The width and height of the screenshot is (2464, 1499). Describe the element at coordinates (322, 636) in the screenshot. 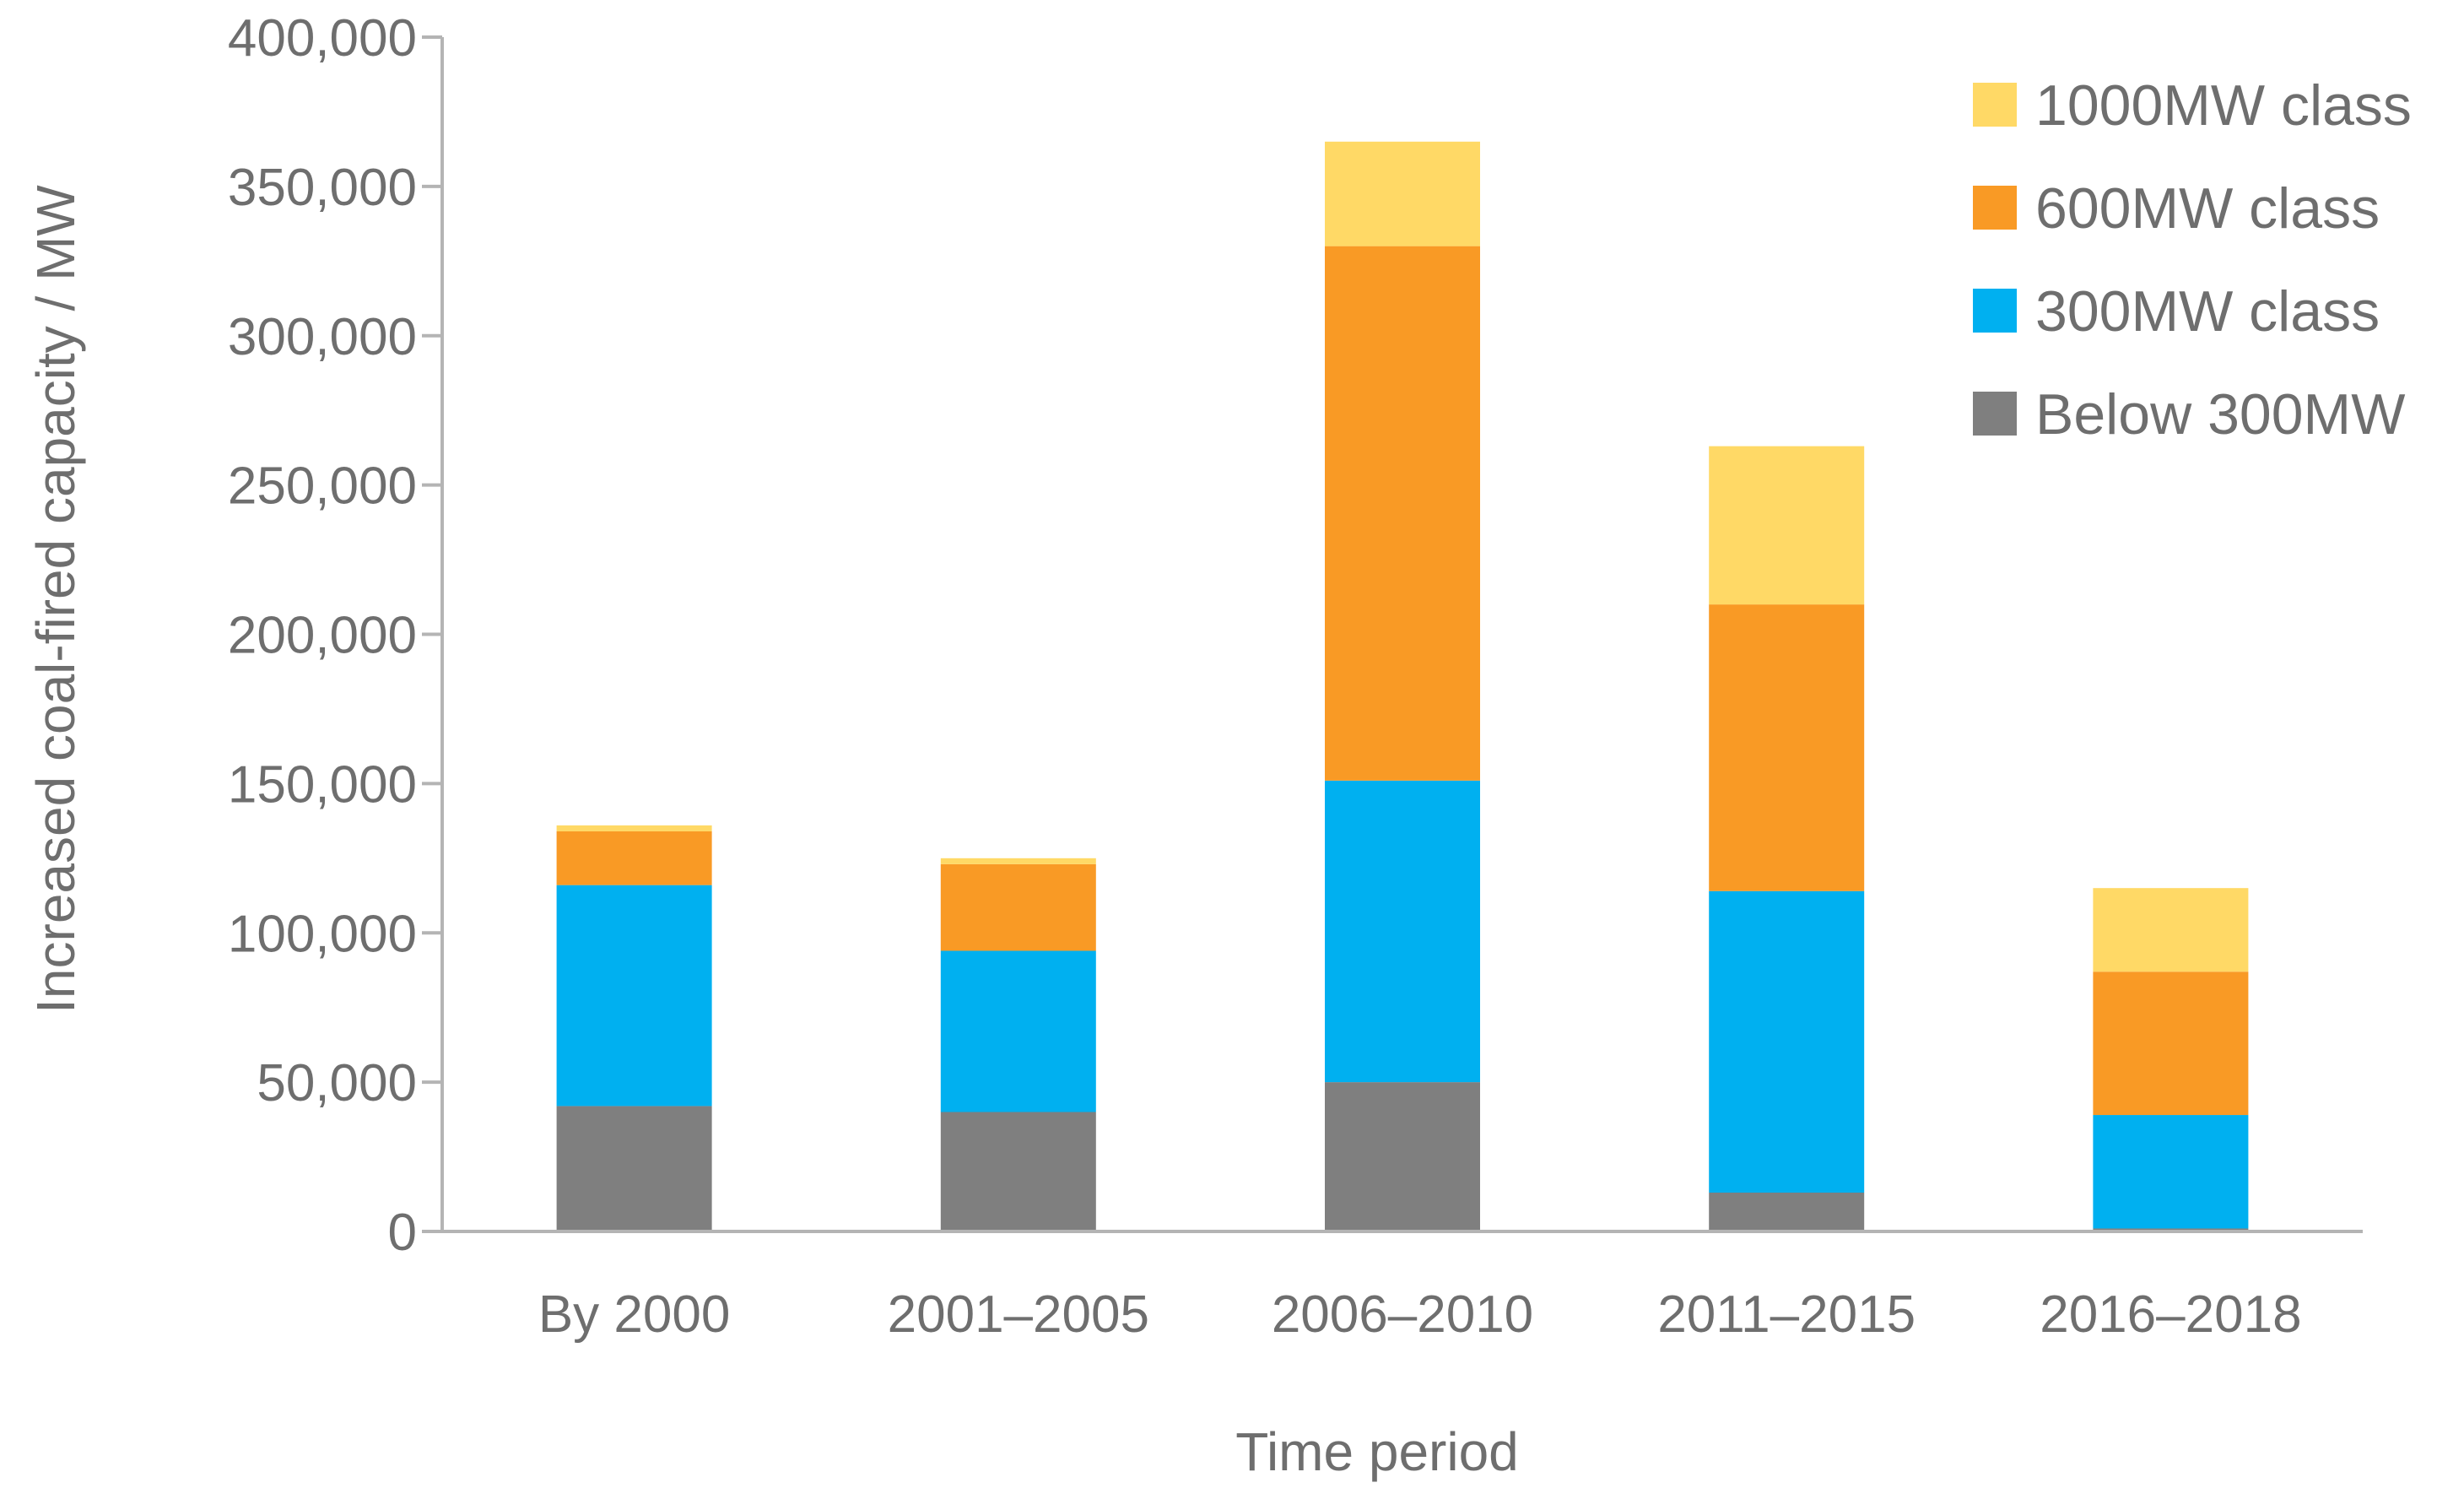

I see `y-tick-label: 200,000` at that location.